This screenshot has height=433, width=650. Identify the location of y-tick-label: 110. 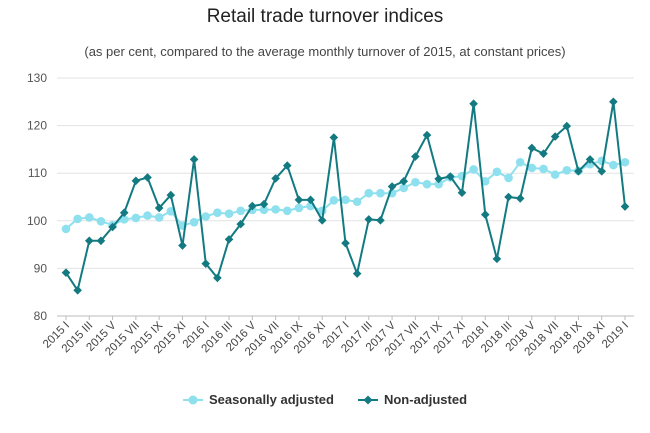
(37, 173).